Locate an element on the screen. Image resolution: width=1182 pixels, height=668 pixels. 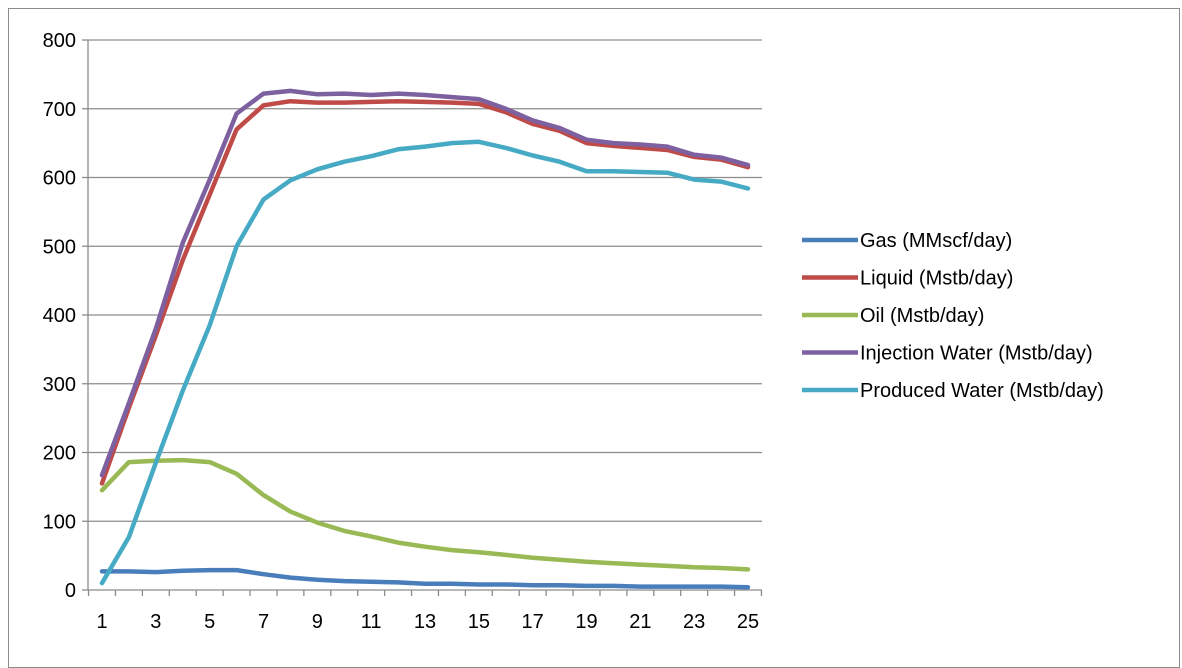
x-tick-label: 3 is located at coordinates (155, 622).